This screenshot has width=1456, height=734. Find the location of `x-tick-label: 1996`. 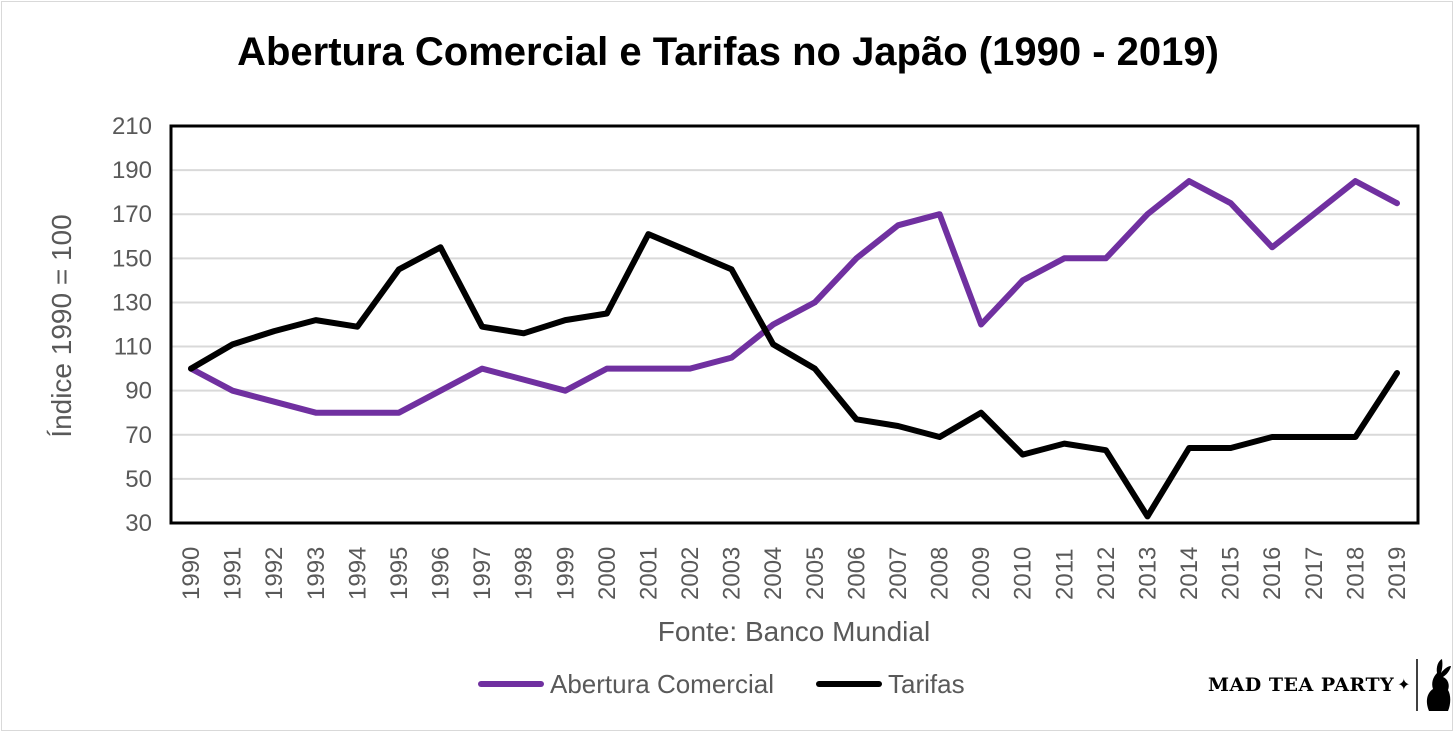

x-tick-label: 1996 is located at coordinates (441, 573).